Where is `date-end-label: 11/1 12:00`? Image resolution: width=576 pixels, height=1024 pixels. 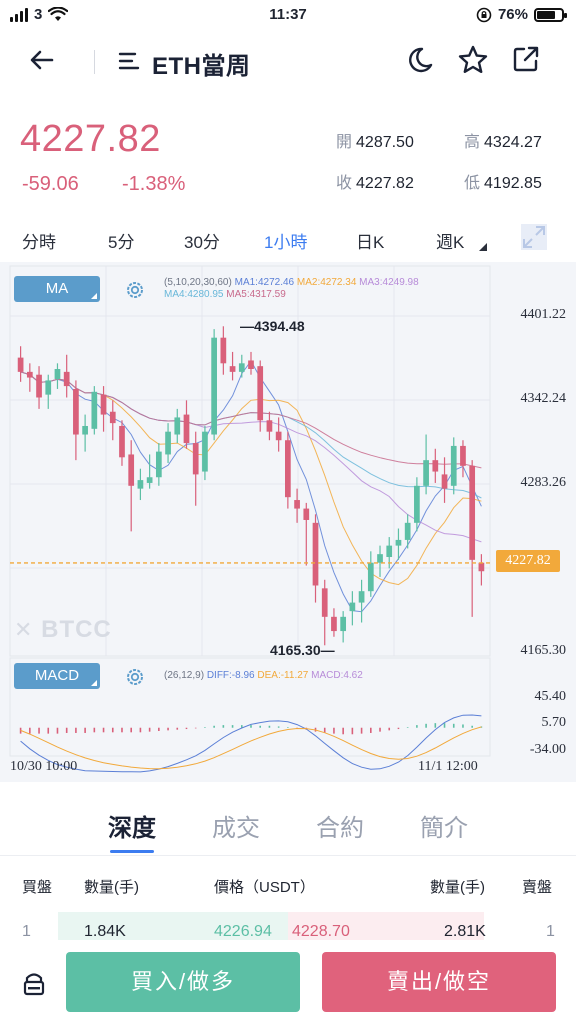
date-end-label: 11/1 12:00 is located at coordinates (448, 766).